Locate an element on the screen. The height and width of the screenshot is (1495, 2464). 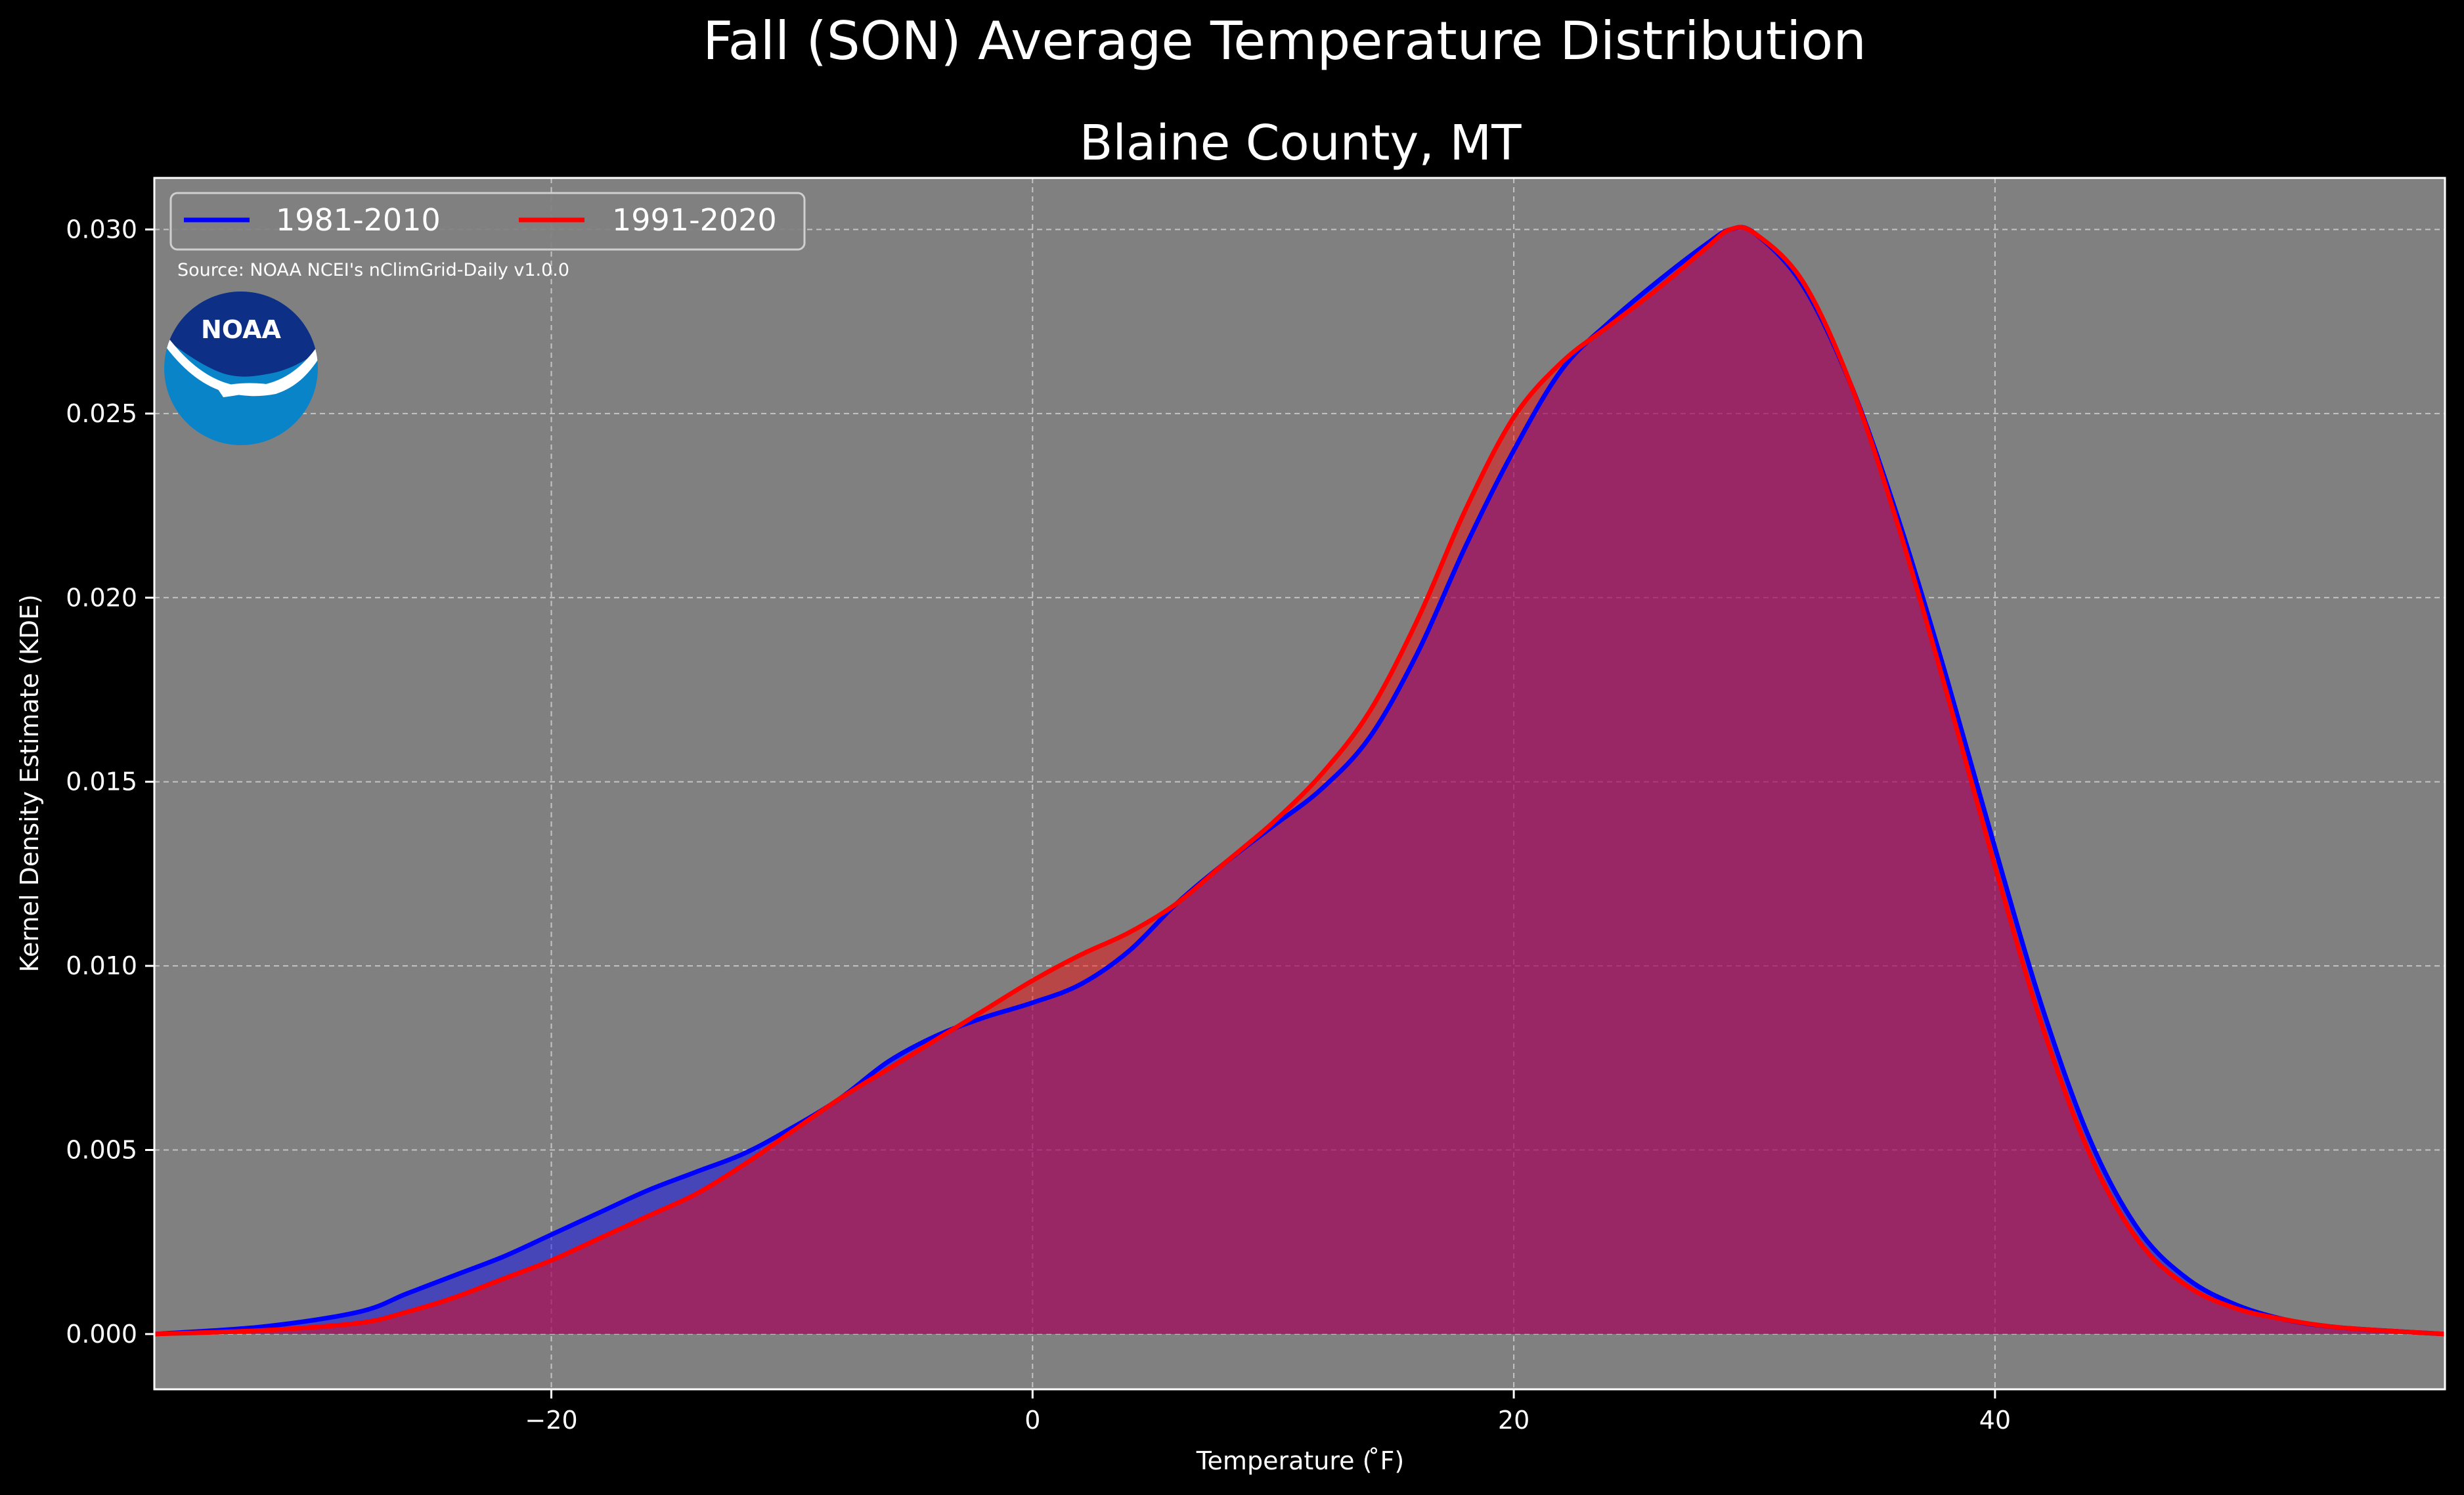
y-axis-ticks: 0.000 0.005 0.010 0.015 0.020 0.025 0.030 is located at coordinates (110, 782).